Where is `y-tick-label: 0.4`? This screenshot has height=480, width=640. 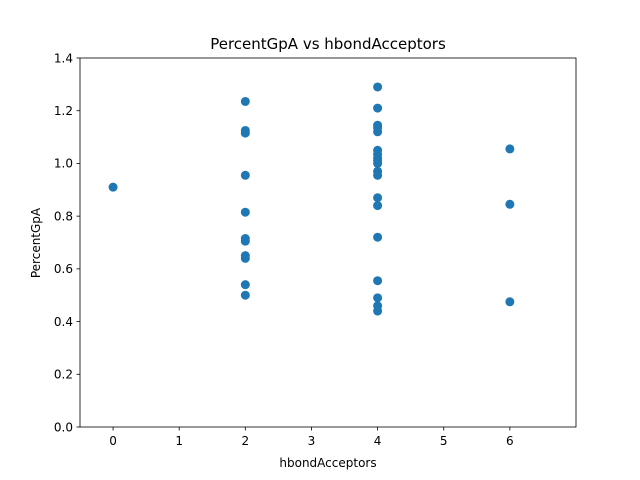
y-tick-label: 0.4 is located at coordinates (63, 322).